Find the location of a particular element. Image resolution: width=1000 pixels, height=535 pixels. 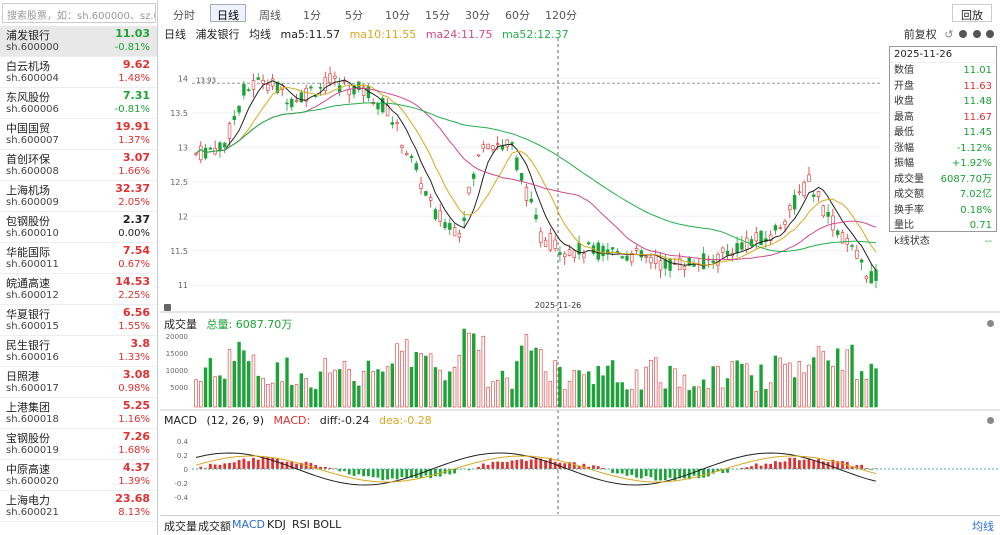

crosshair-date: 2025-11-26 is located at coordinates (558, 305).